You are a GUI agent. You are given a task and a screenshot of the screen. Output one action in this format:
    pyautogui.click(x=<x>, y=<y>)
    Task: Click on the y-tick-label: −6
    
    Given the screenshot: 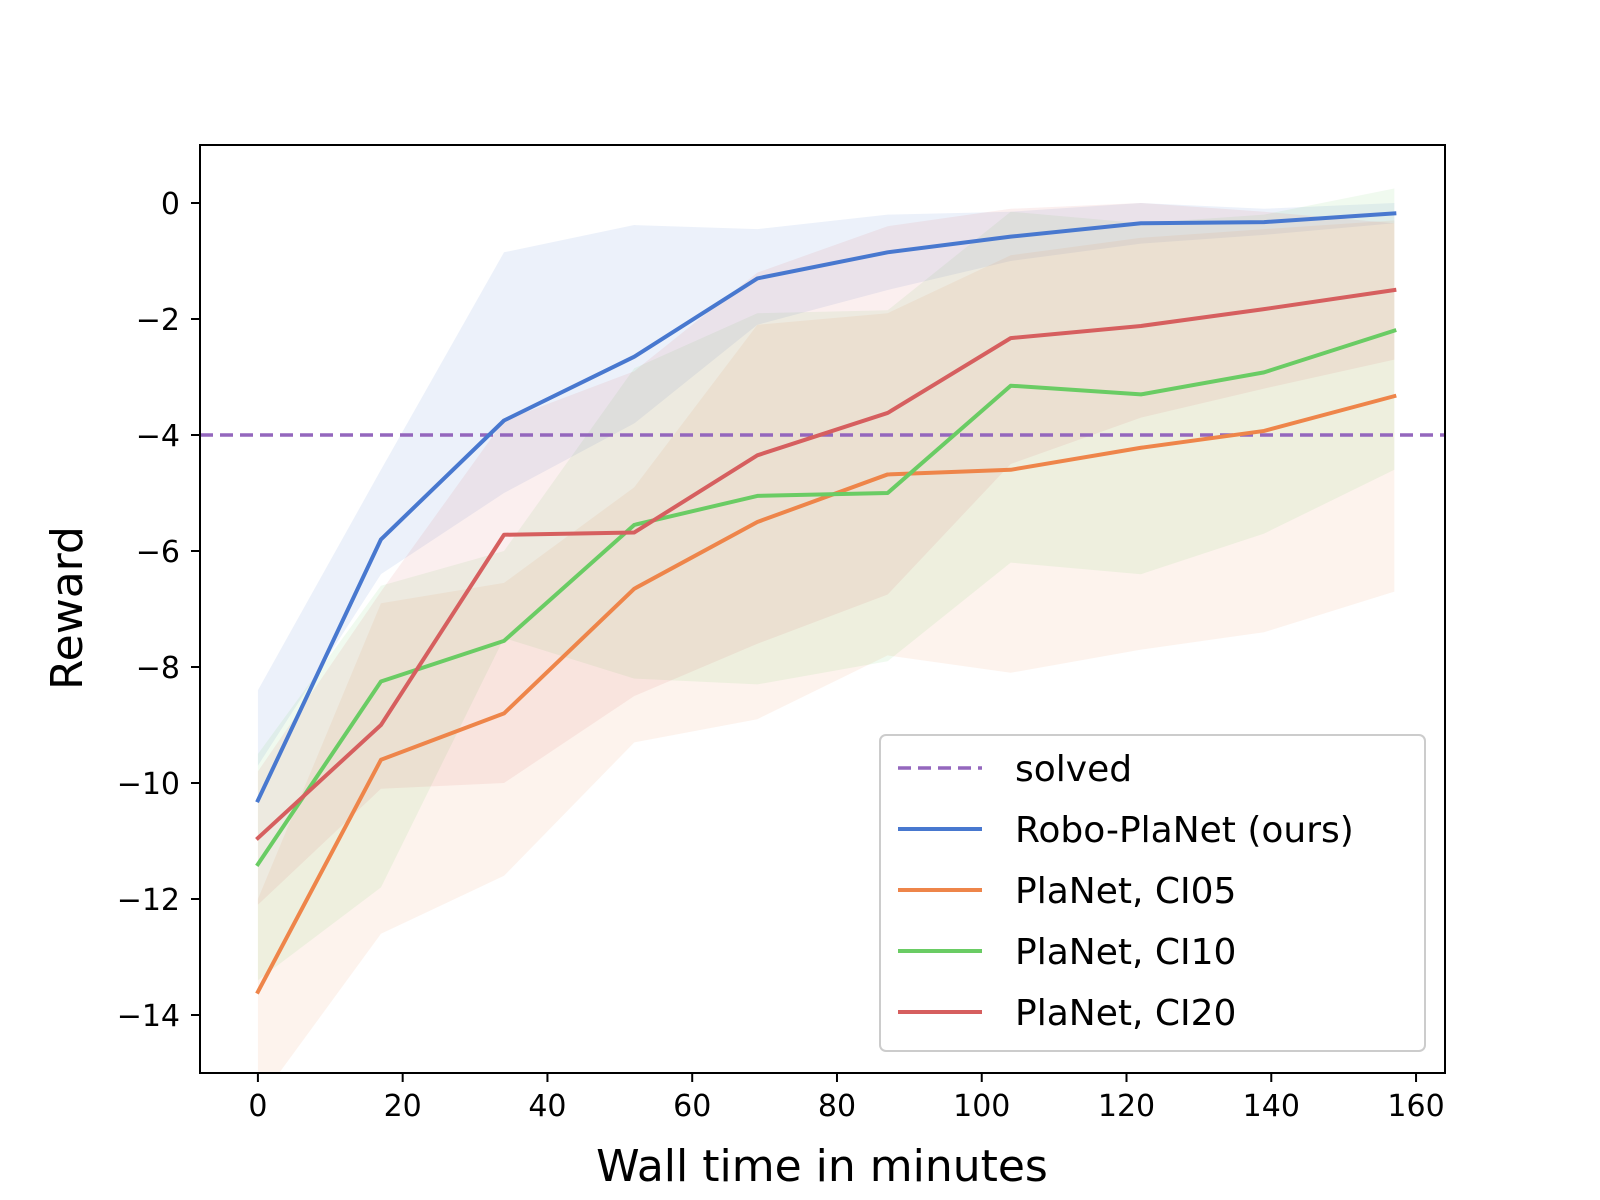 What is the action you would take?
    pyautogui.click(x=158, y=552)
    